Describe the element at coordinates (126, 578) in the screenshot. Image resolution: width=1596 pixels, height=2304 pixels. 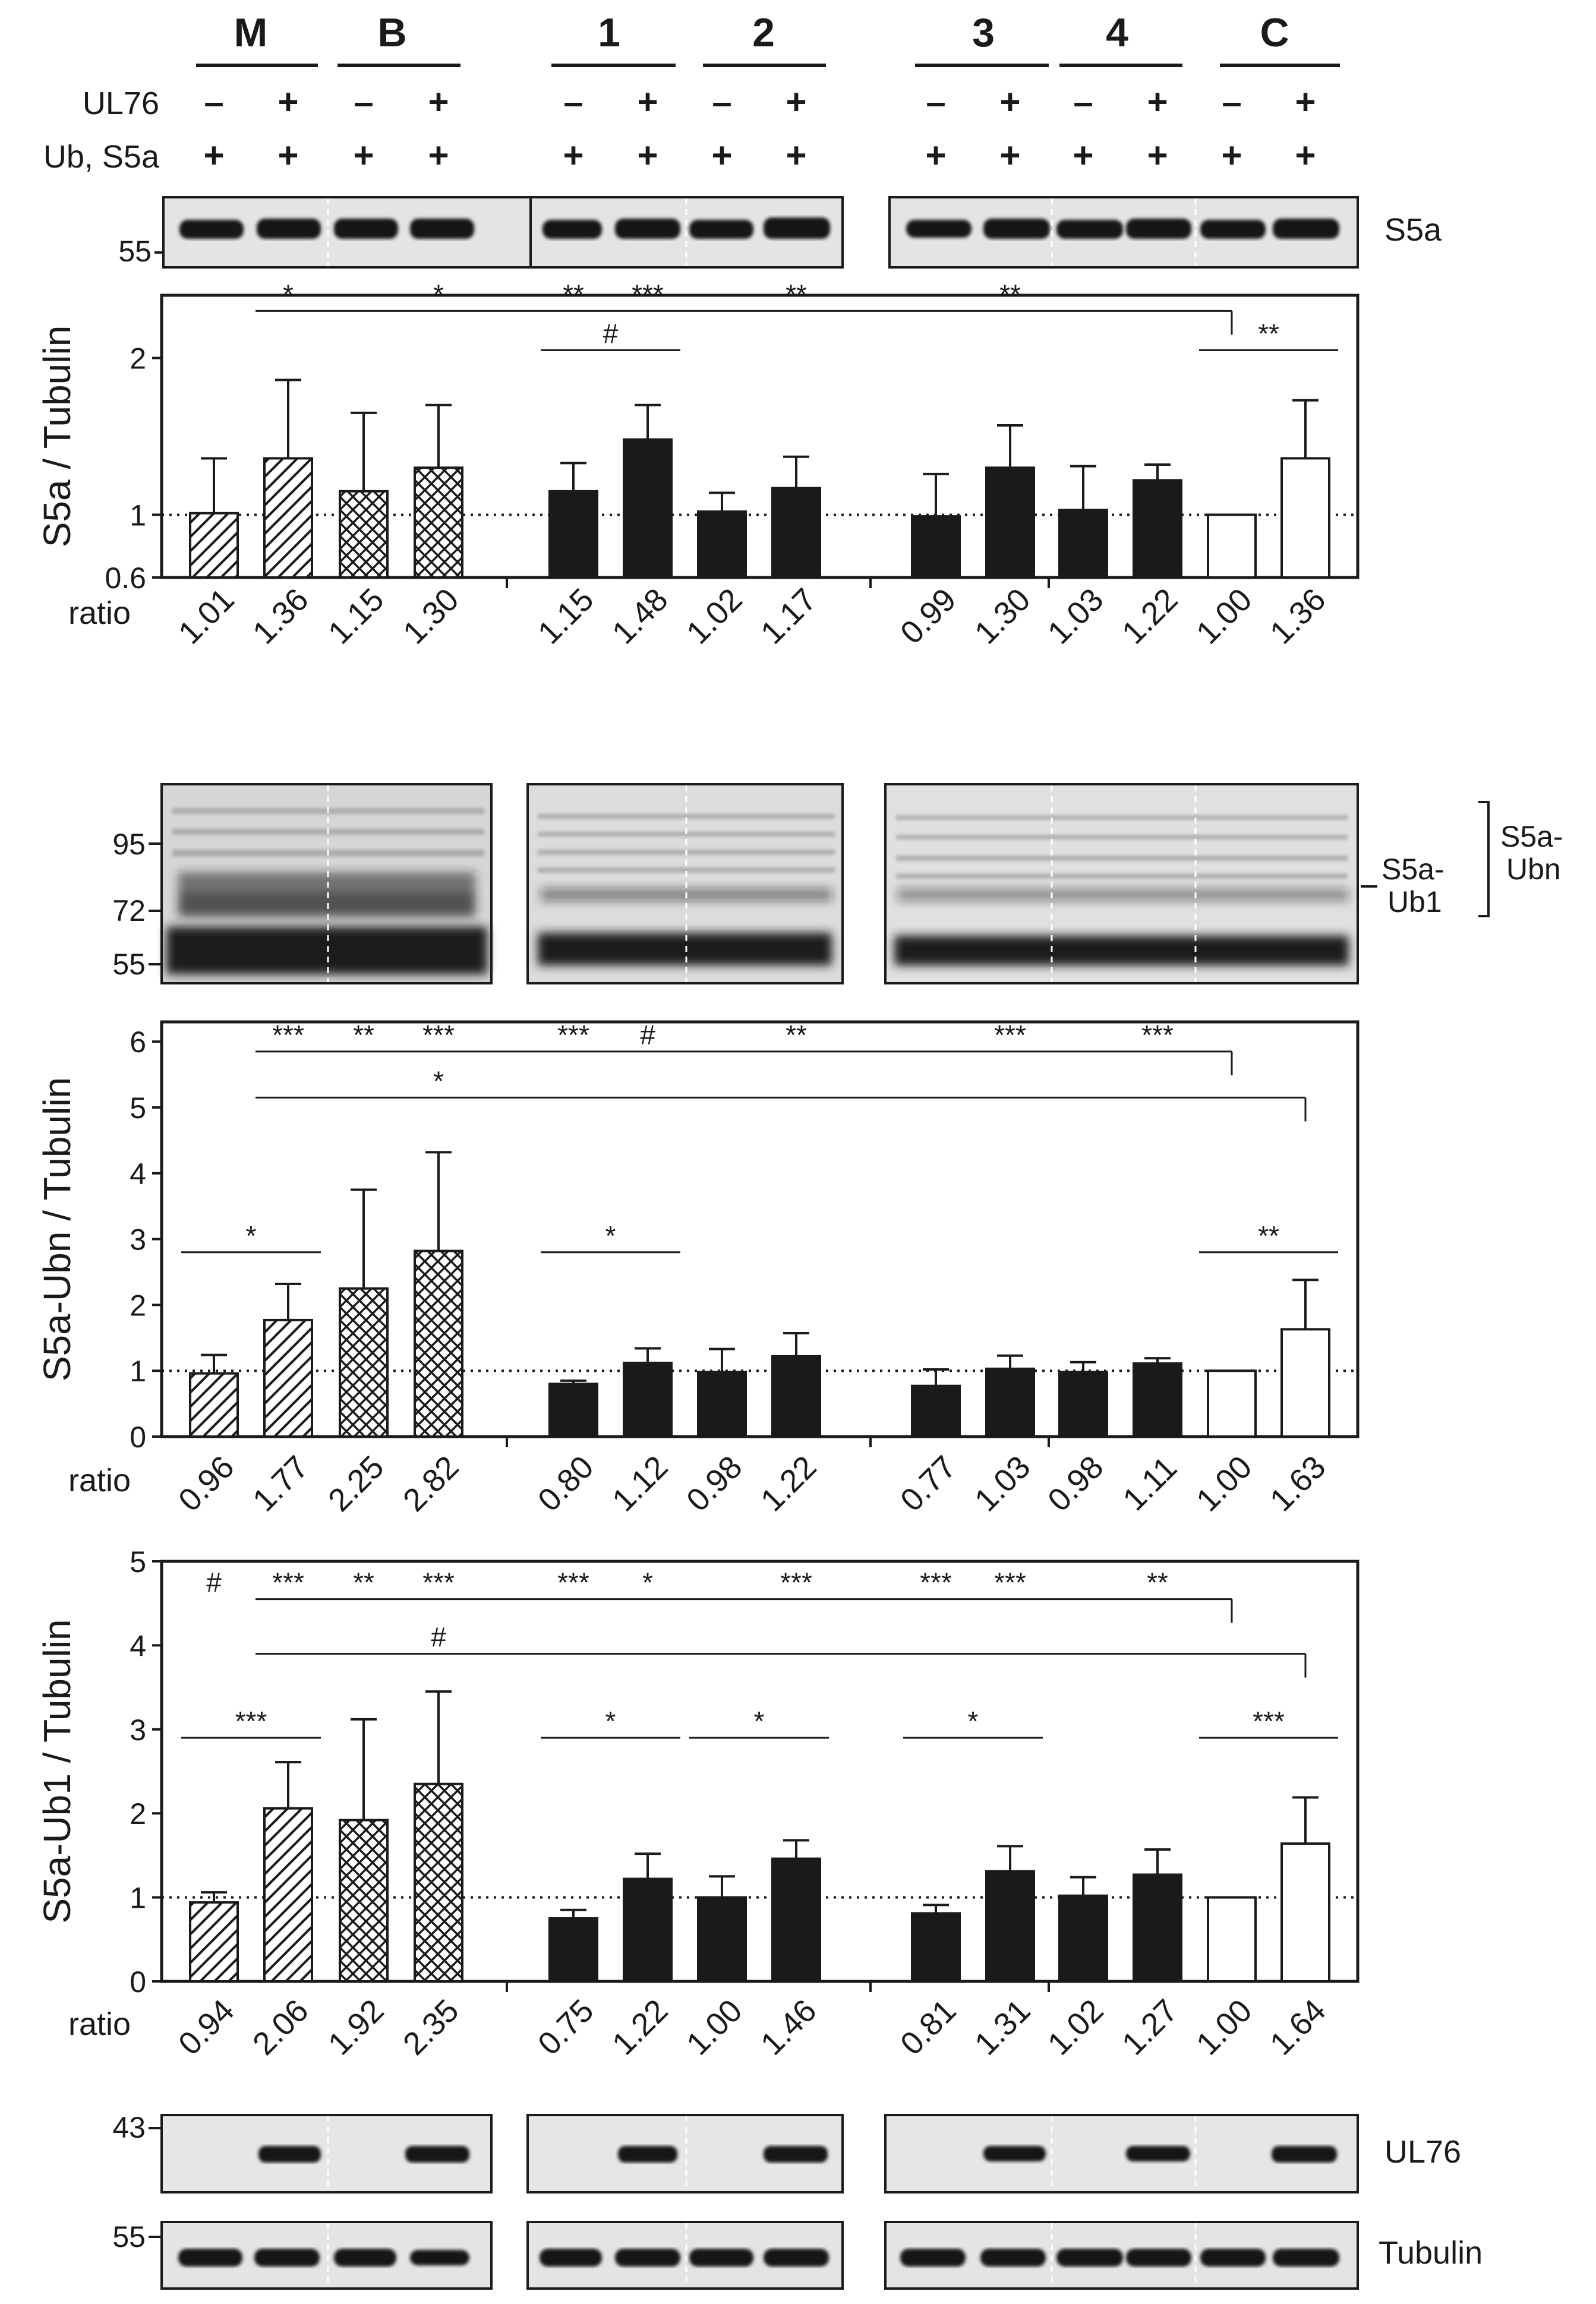
I see `y-tick-label: 0.6` at that location.